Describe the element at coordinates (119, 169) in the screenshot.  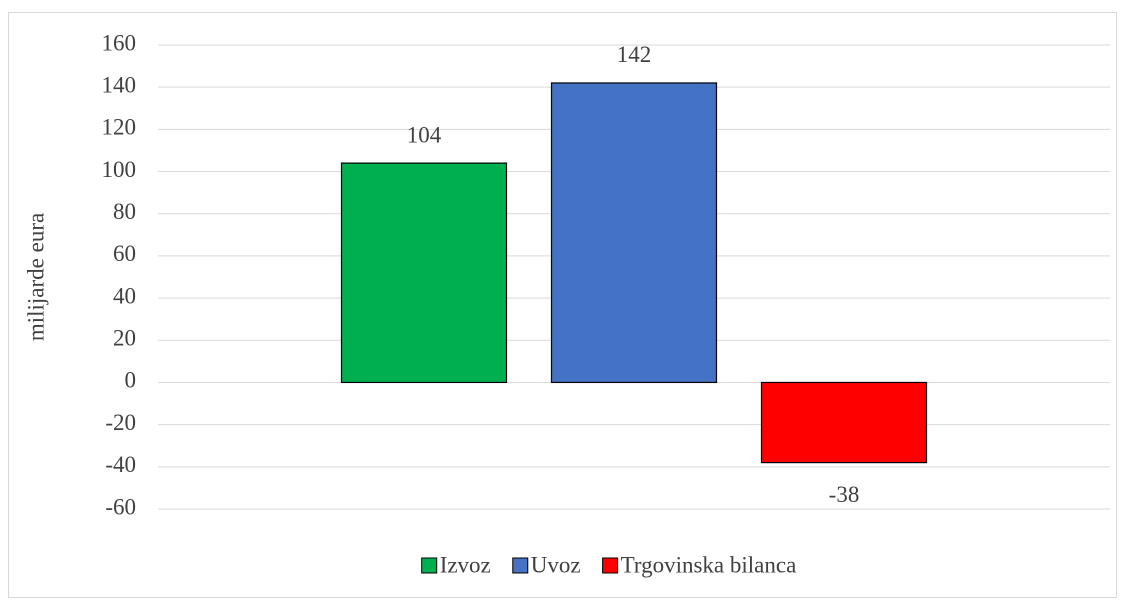
I see `y-tick-label: 100` at that location.